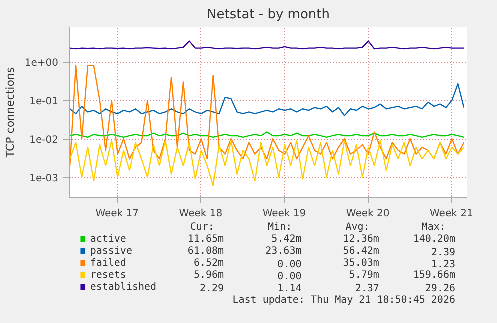  I want to click on text: 140.20m, so click(434, 239).